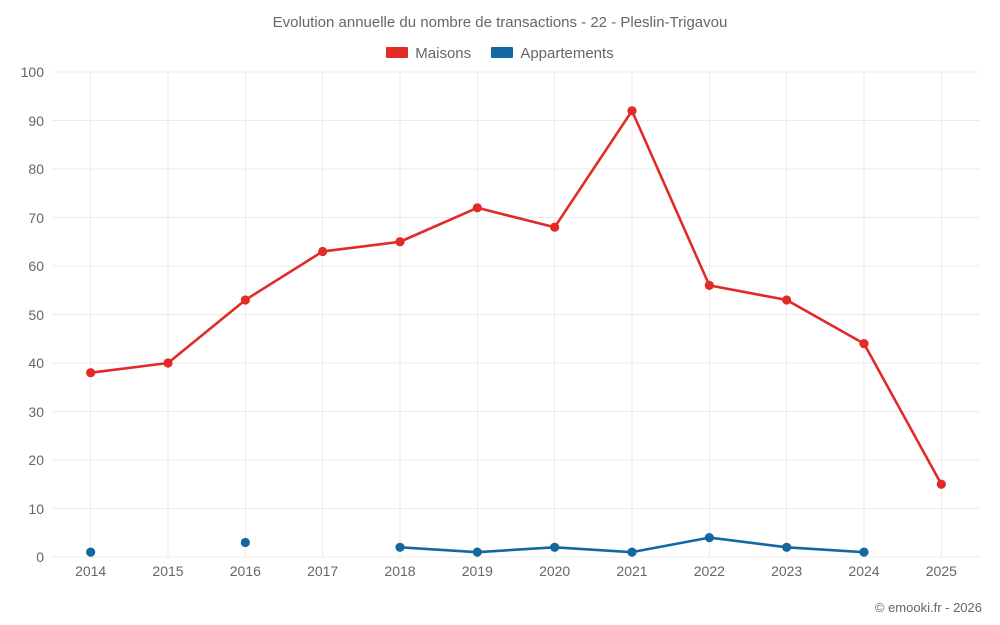 The image size is (1000, 625). I want to click on x-tick-label: 2020, so click(555, 571).